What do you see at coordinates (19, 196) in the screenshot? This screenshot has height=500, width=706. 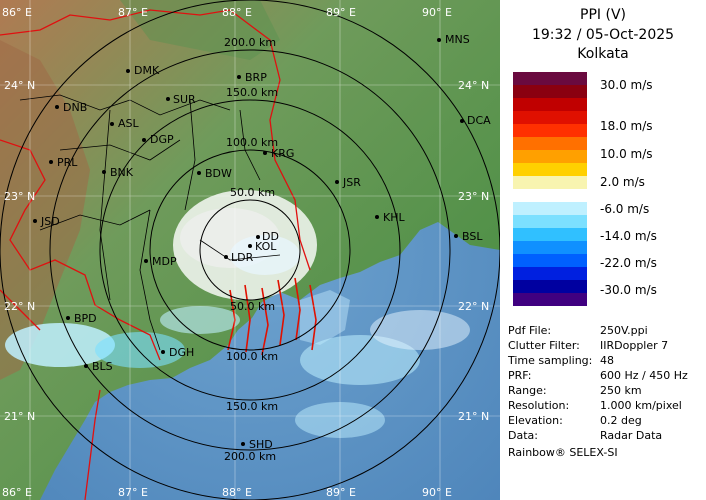 I see `lat-label-left: 23° N` at bounding box center [19, 196].